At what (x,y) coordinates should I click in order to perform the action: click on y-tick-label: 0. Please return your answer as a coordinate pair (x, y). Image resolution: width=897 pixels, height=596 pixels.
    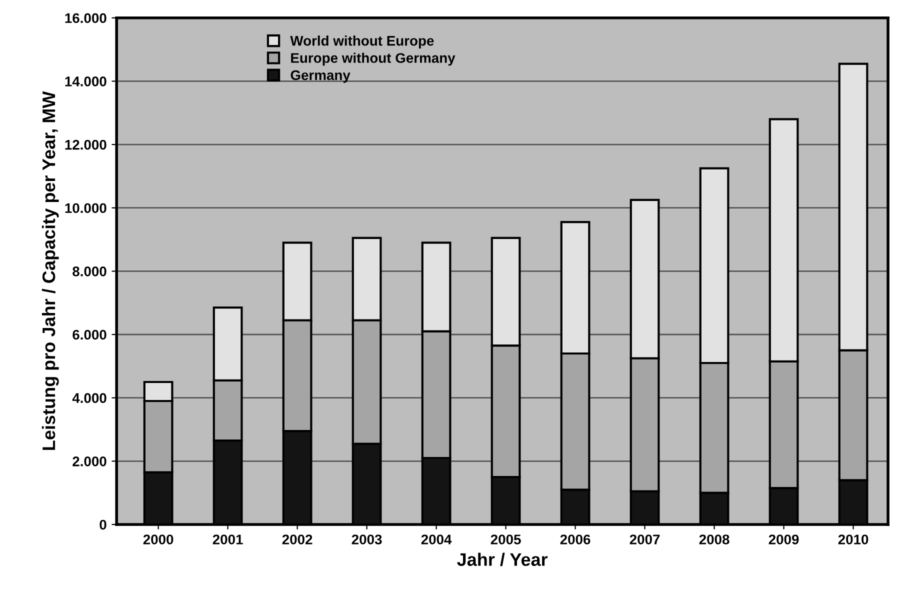
    Looking at the image, I should click on (103, 525).